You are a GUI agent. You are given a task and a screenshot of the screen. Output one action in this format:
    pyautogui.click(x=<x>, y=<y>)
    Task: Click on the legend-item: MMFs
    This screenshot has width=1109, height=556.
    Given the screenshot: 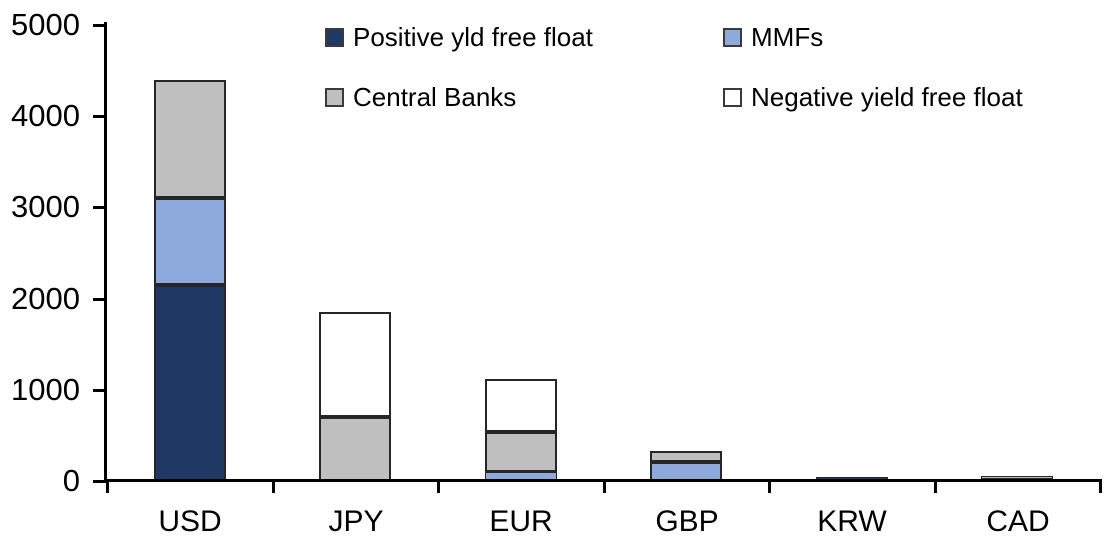 What is the action you would take?
    pyautogui.click(x=773, y=37)
    